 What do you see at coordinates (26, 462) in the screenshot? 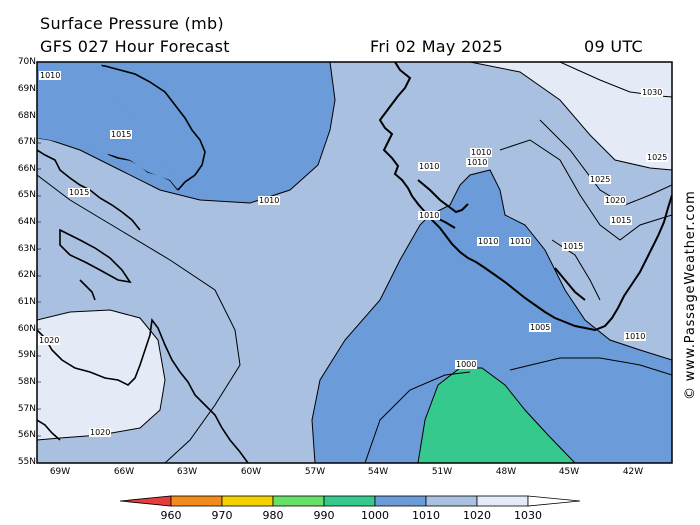
I see `lat-label: 55N` at bounding box center [26, 462].